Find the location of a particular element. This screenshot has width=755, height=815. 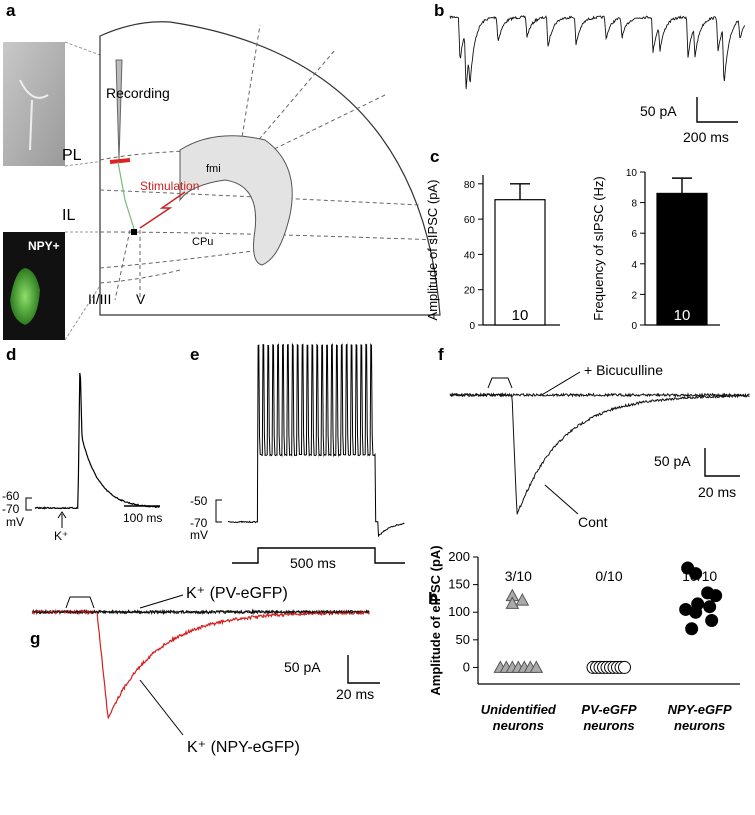

fmi-structure is located at coordinates (236, 200).